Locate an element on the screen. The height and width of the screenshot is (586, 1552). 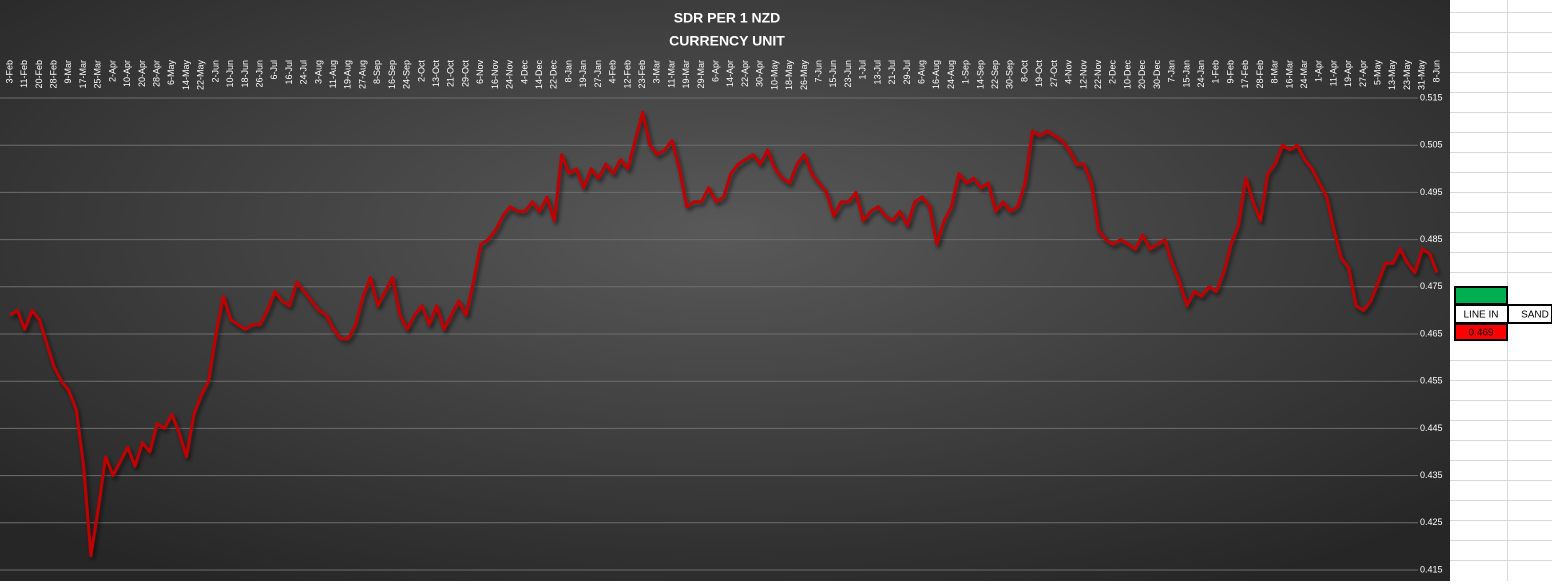
x-tick-label: 6-Apr is located at coordinates (716, 71).